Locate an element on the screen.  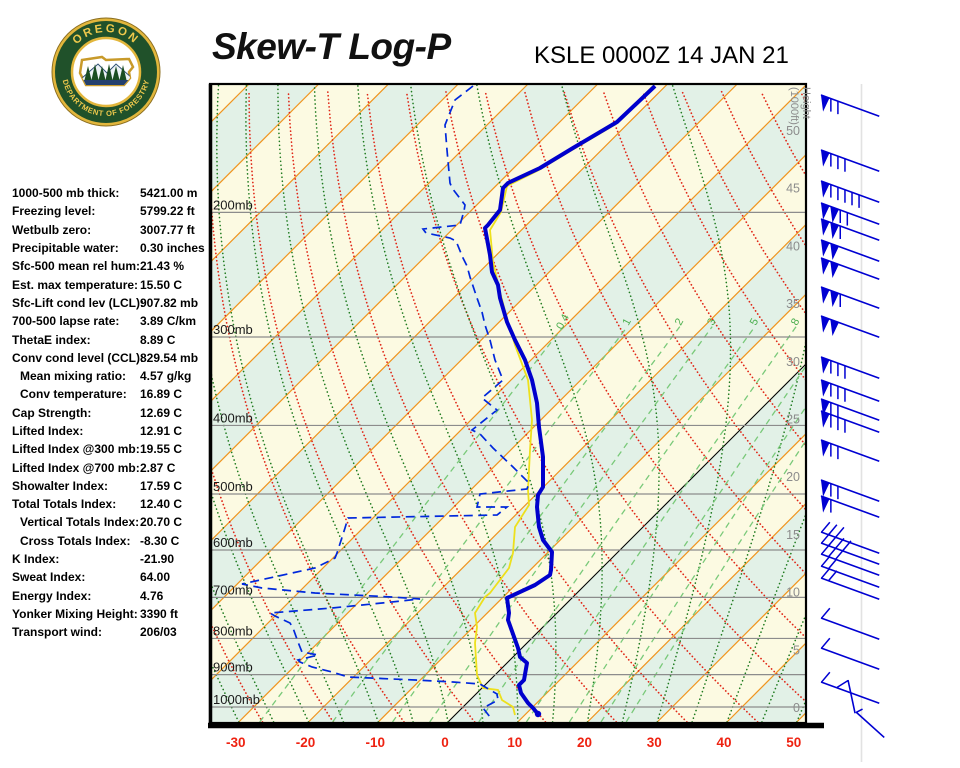
temp-axis-label: 20 is located at coordinates (584, 742).